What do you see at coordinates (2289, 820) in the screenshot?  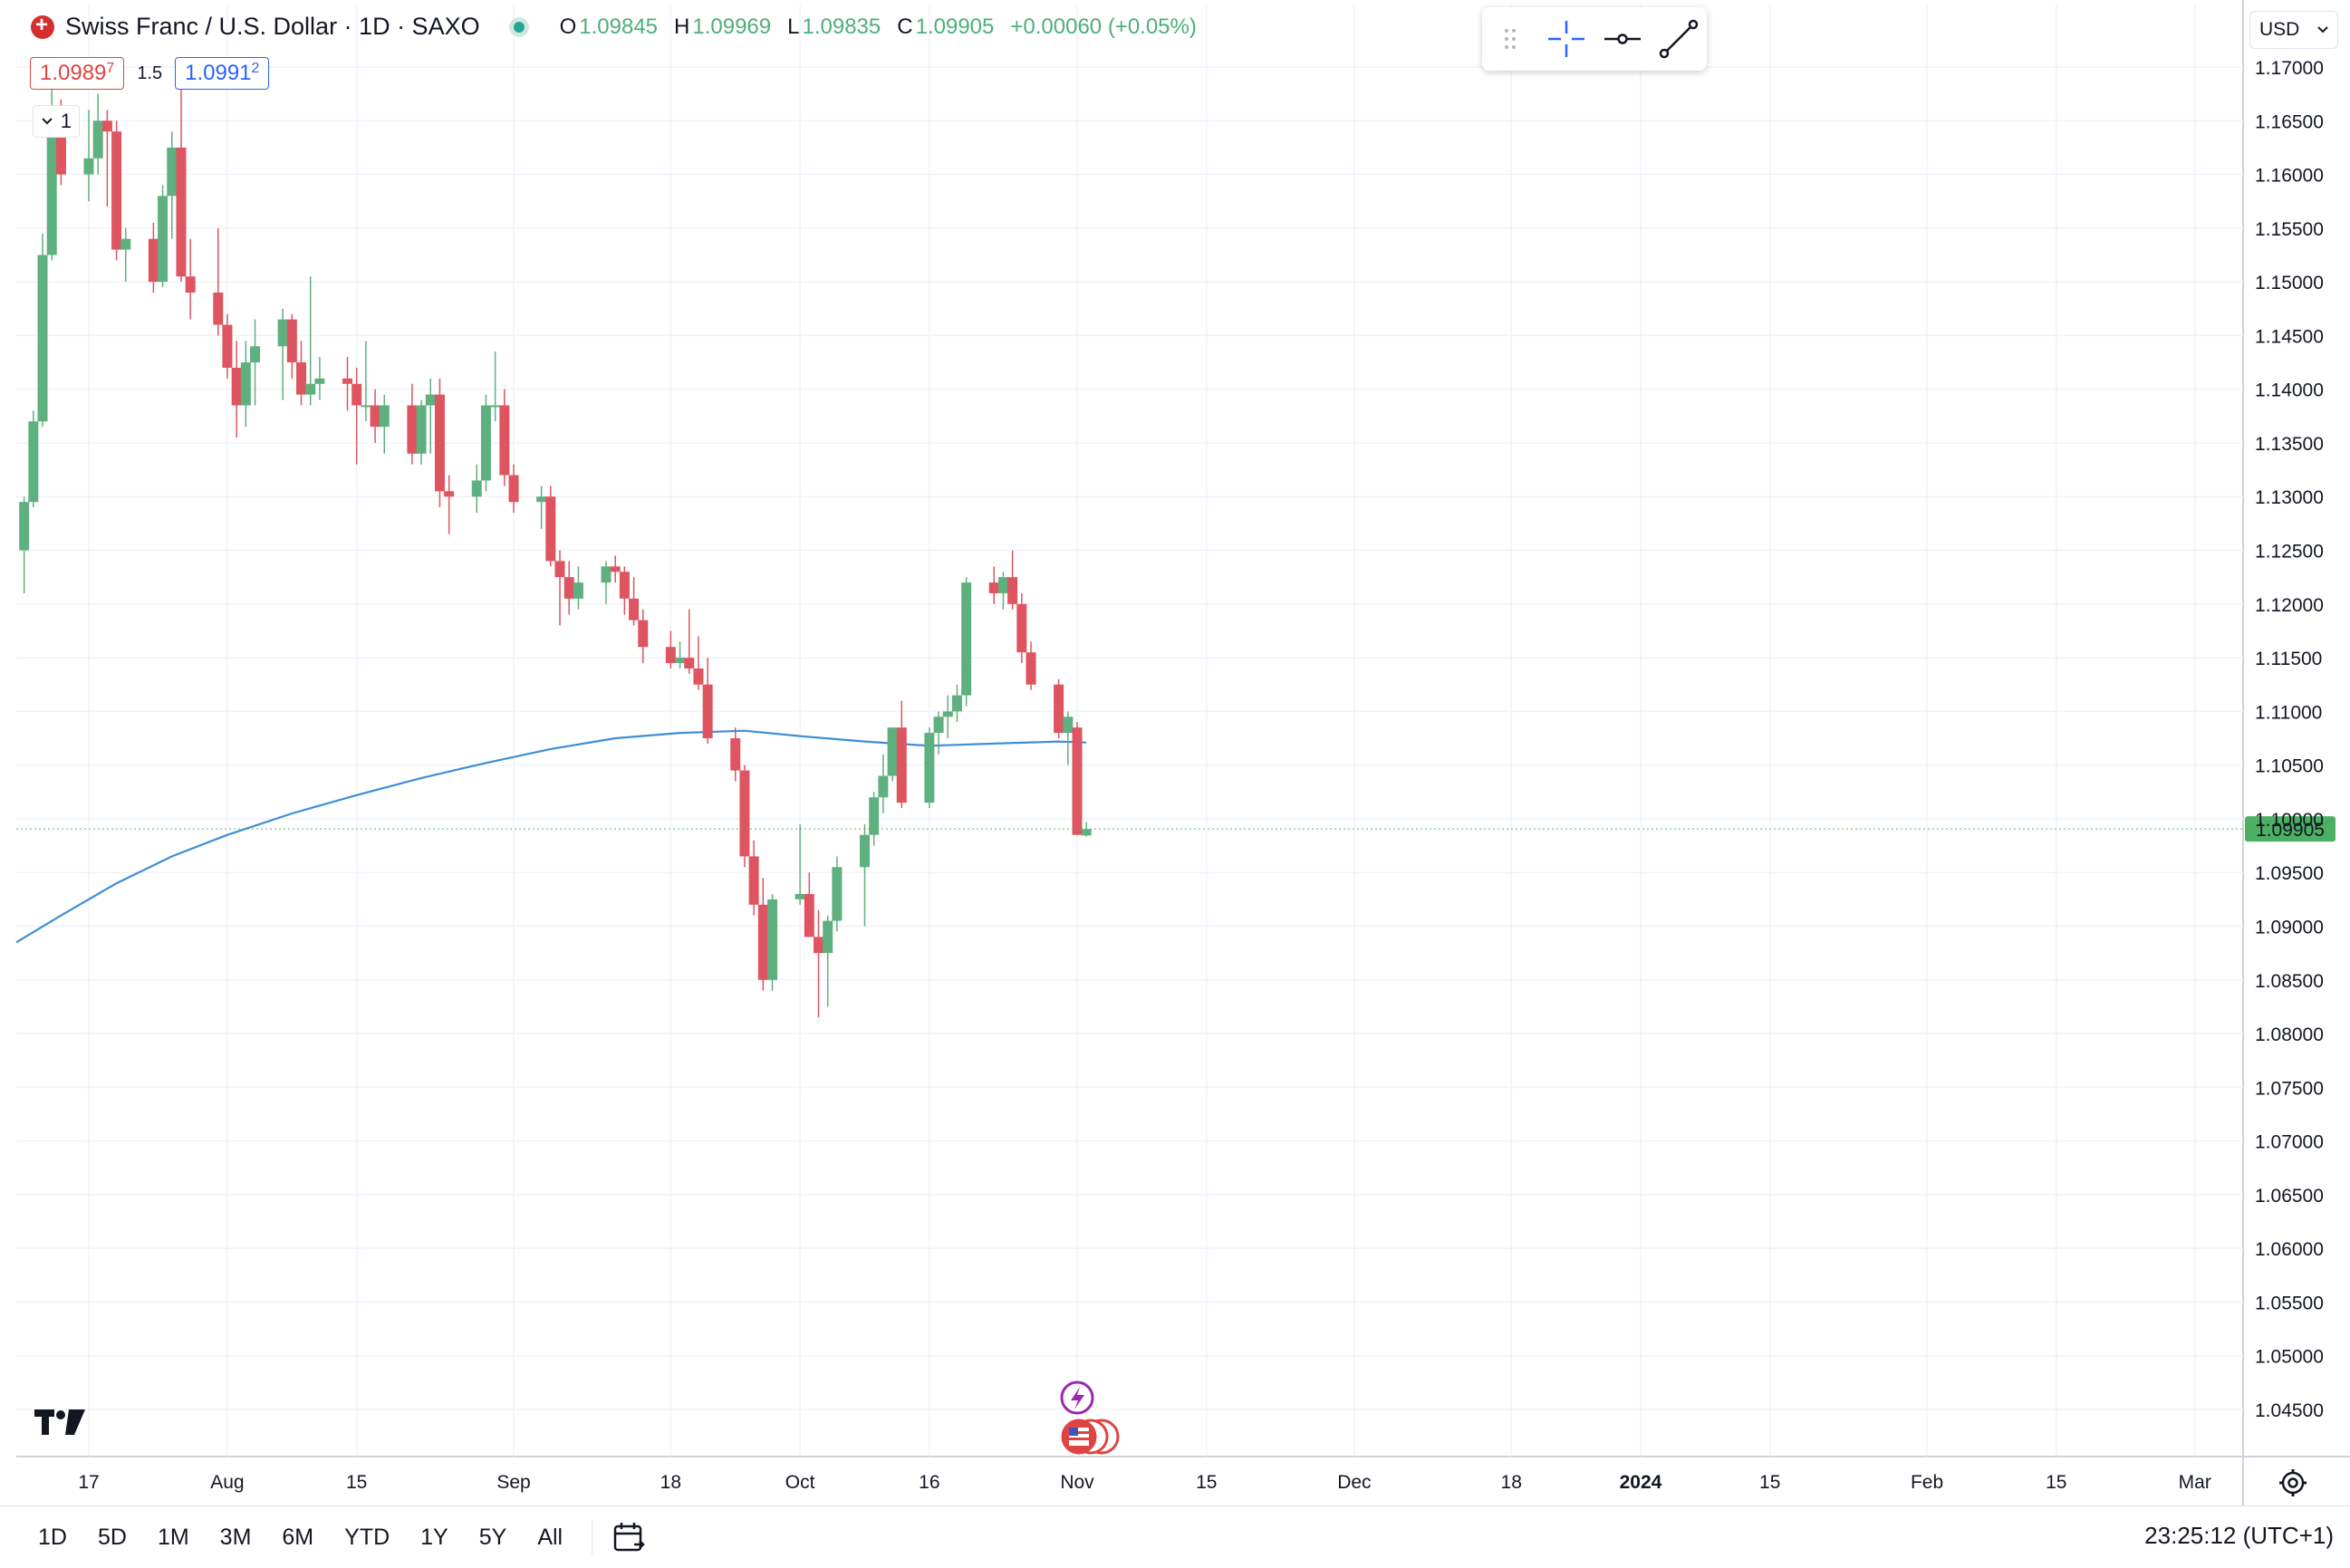 I see `price-tick-label: 1.10000` at bounding box center [2289, 820].